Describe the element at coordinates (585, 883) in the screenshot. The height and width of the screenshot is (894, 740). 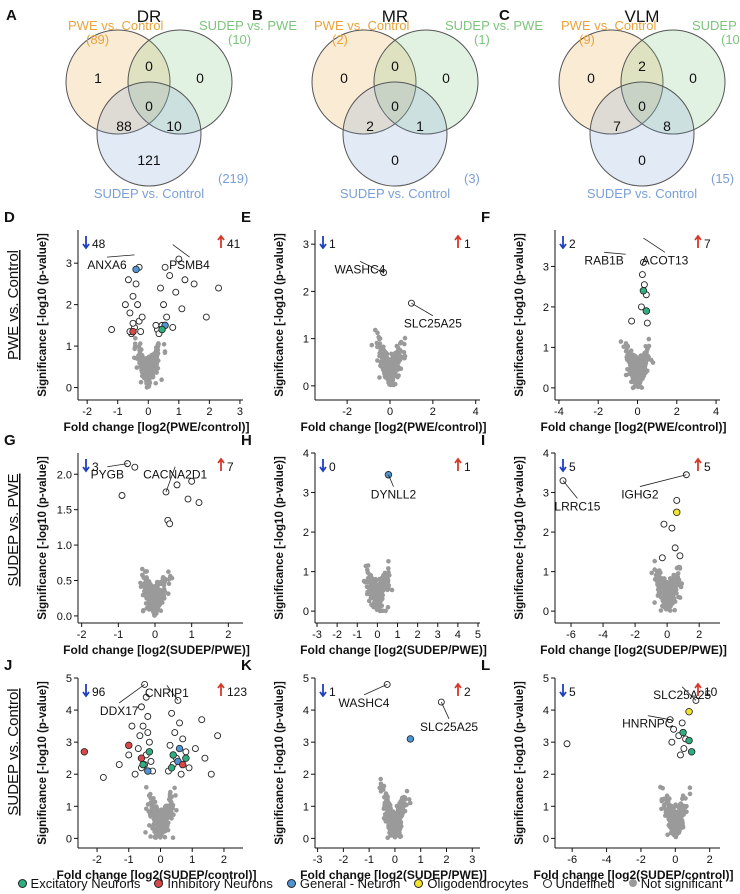
I see `legend-label-undefined: Undefined` at that location.